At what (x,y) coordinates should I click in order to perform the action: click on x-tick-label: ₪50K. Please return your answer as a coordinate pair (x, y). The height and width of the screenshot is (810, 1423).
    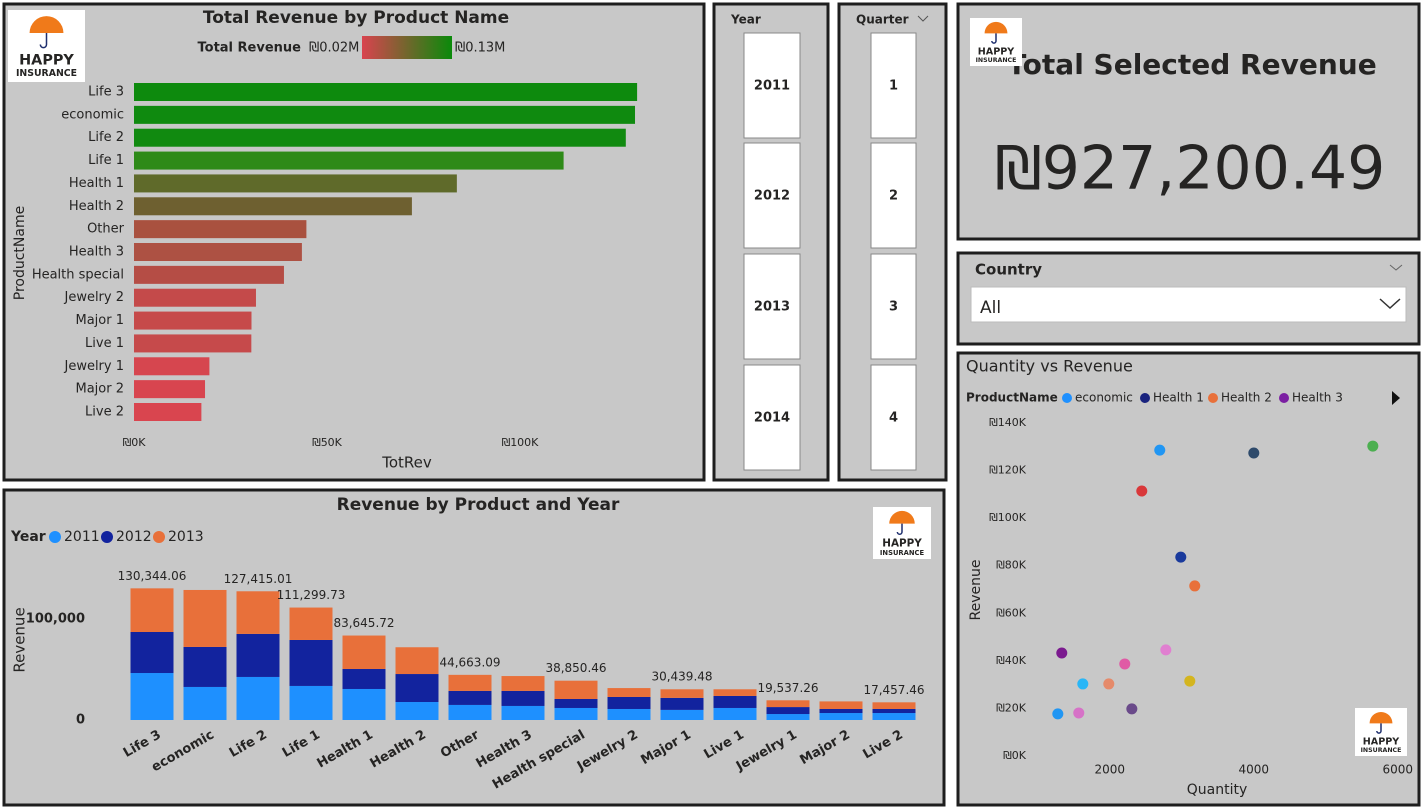
    Looking at the image, I should click on (327, 442).